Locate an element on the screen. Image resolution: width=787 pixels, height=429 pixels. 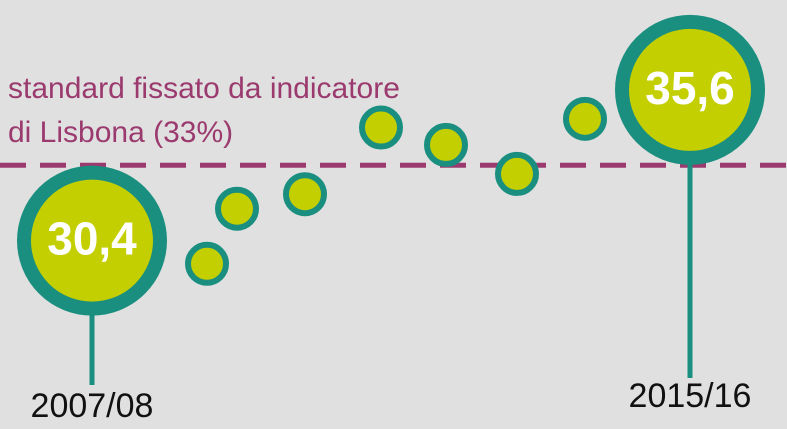
value-label: 30,4 is located at coordinates (92, 239).